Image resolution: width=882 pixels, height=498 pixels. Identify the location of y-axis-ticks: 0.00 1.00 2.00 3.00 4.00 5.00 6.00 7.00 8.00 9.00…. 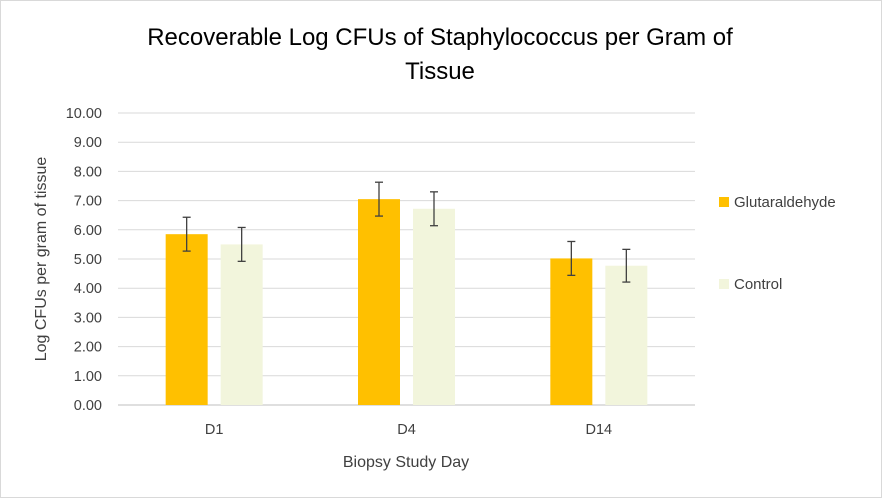
(84, 260).